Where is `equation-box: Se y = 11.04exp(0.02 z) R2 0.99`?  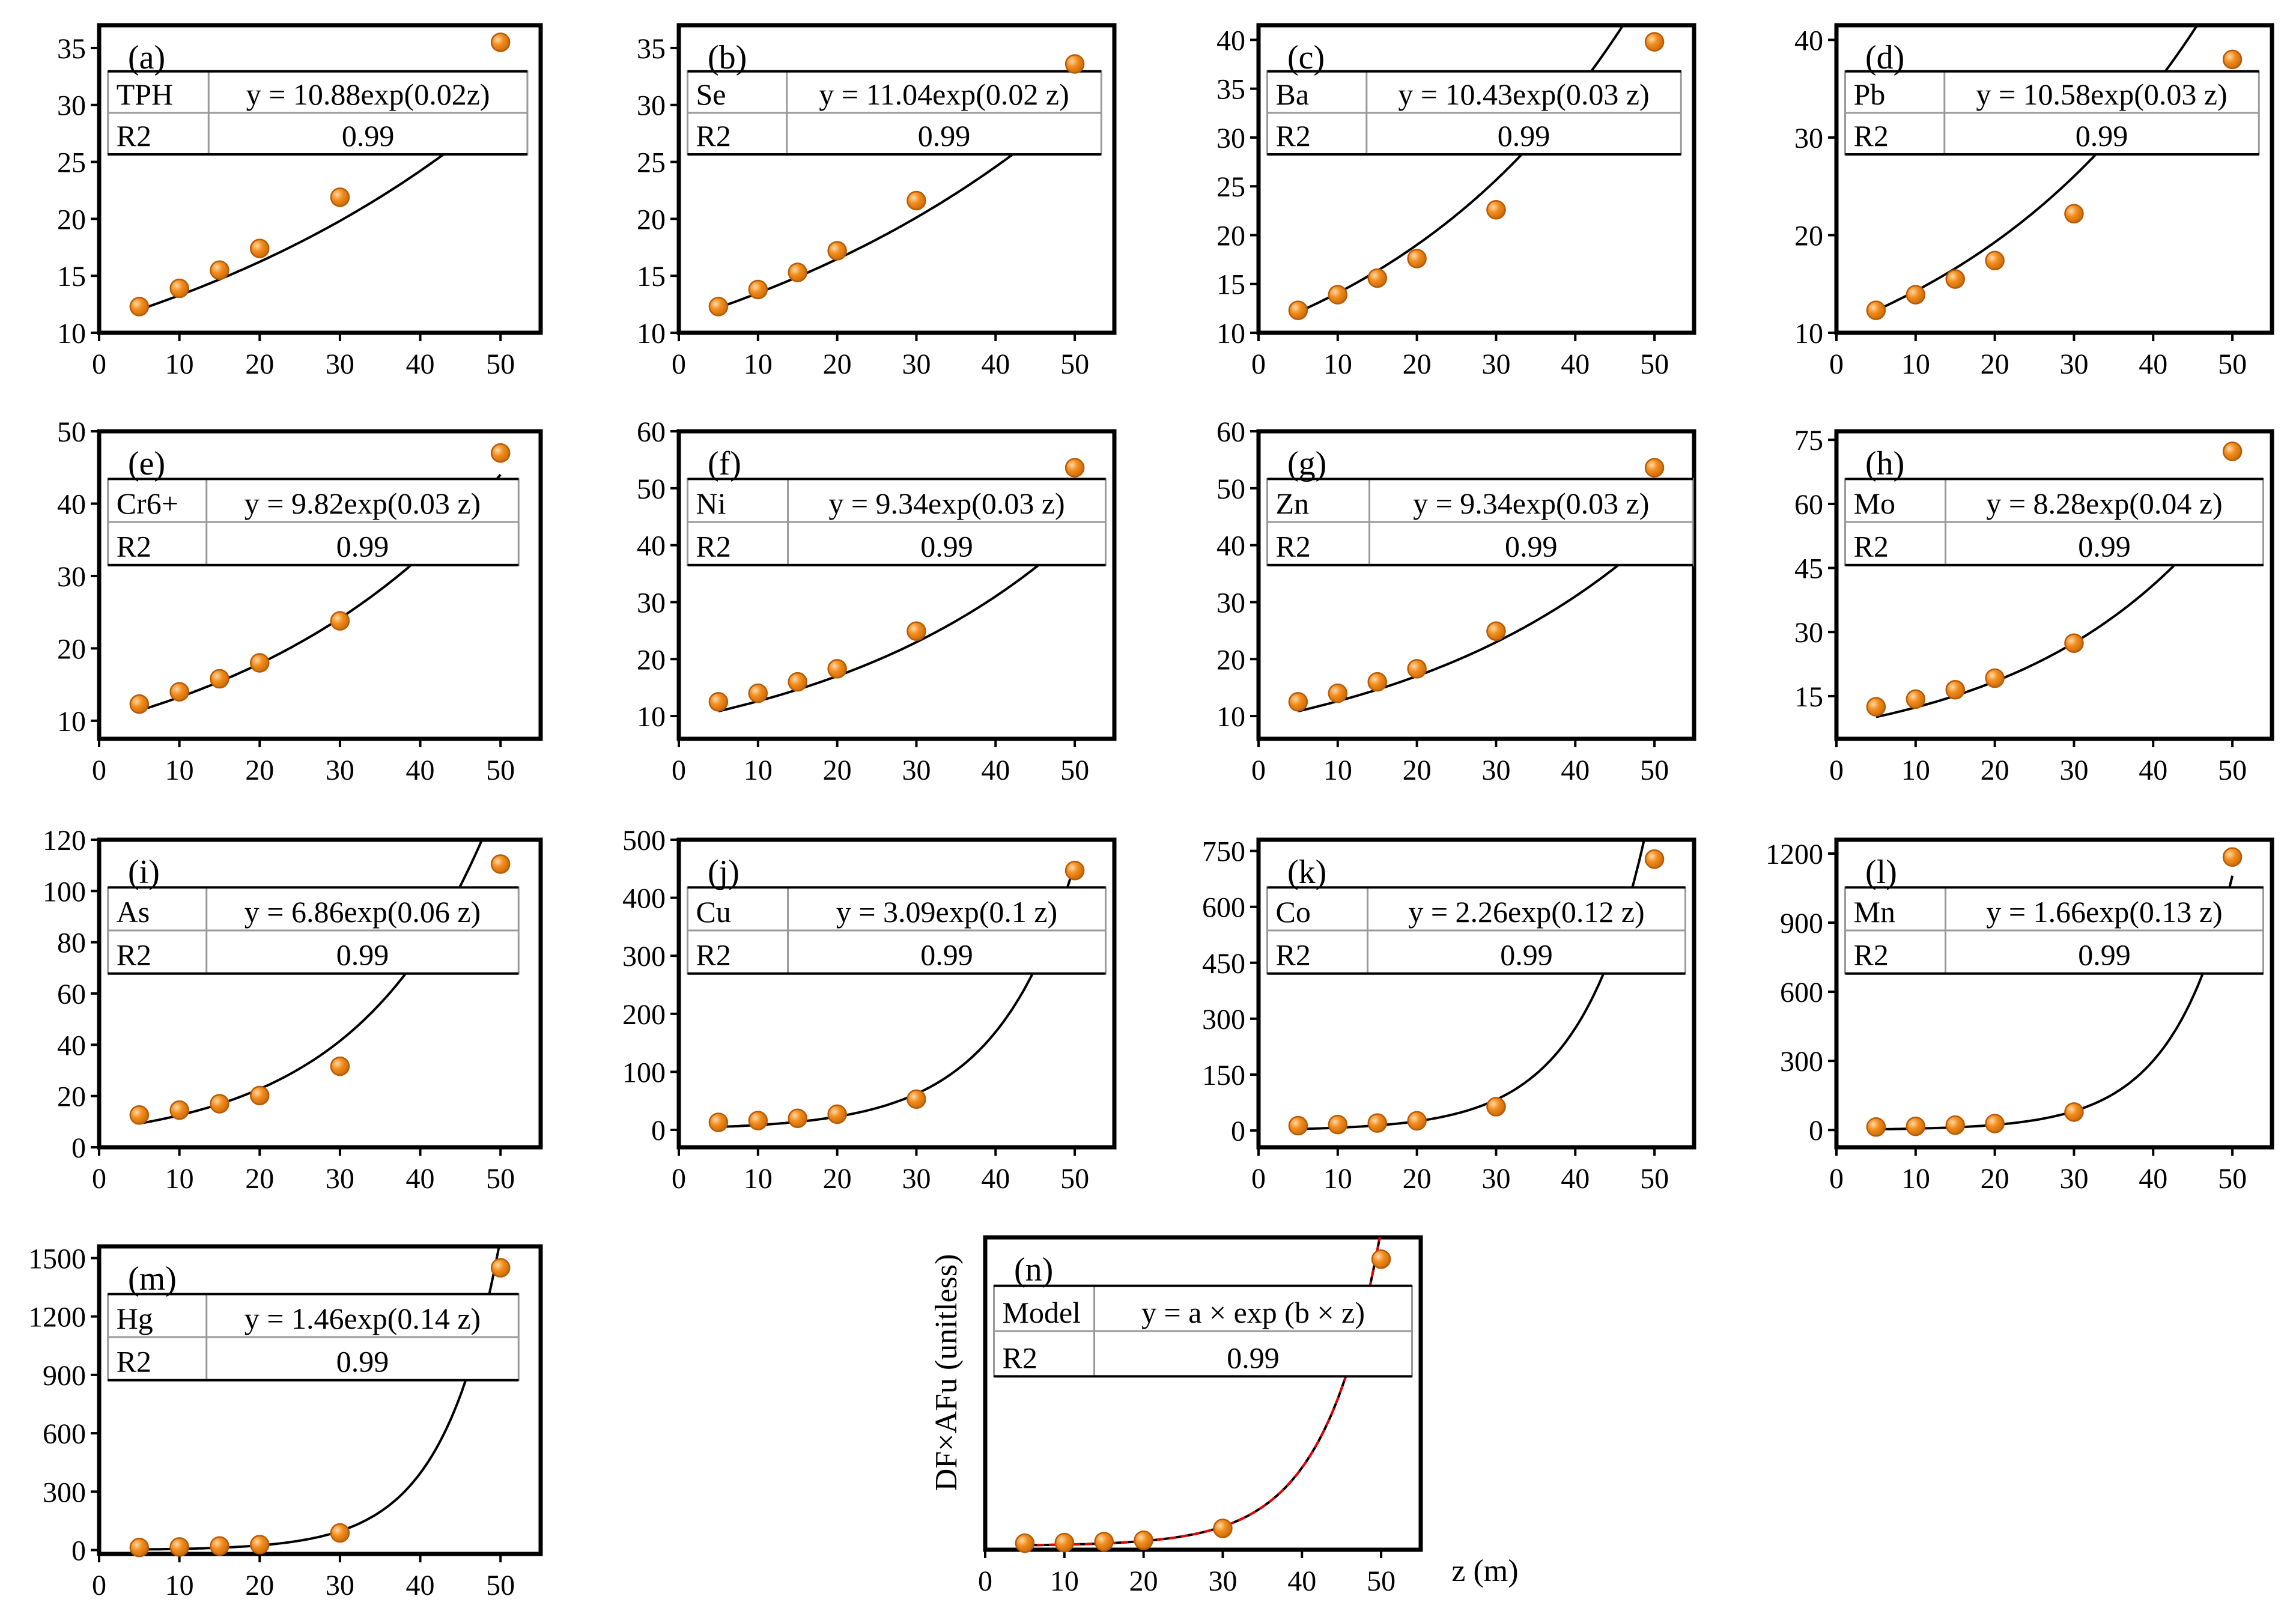
equation-box: Se y = 11.04exp(0.02 z) R2 0.99 is located at coordinates (894, 113).